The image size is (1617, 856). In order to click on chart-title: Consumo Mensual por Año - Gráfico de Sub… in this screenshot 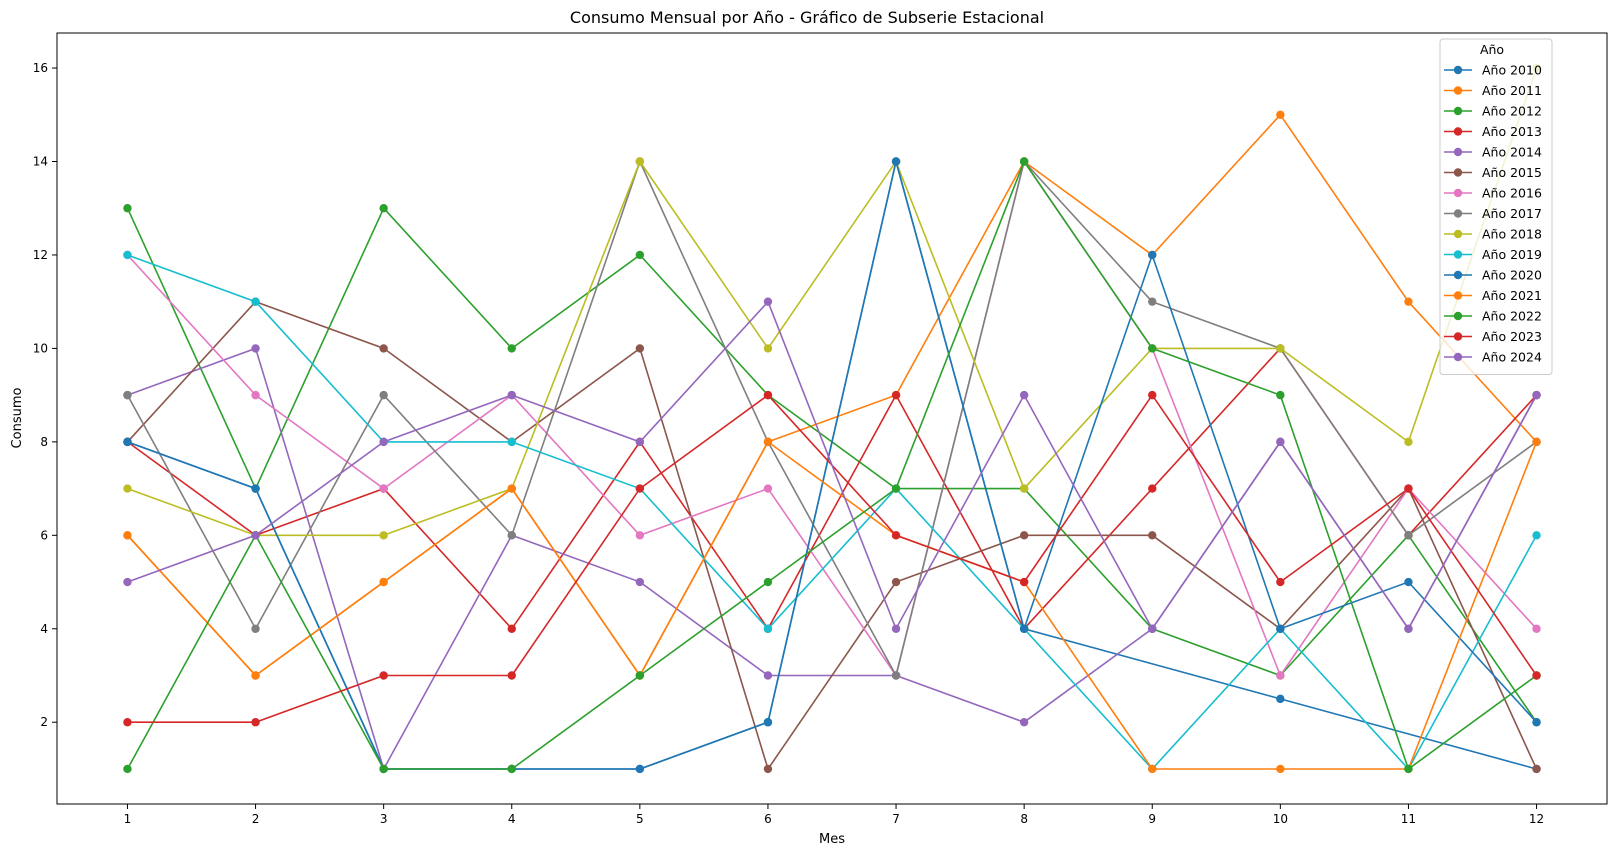, I will do `click(807, 17)`.